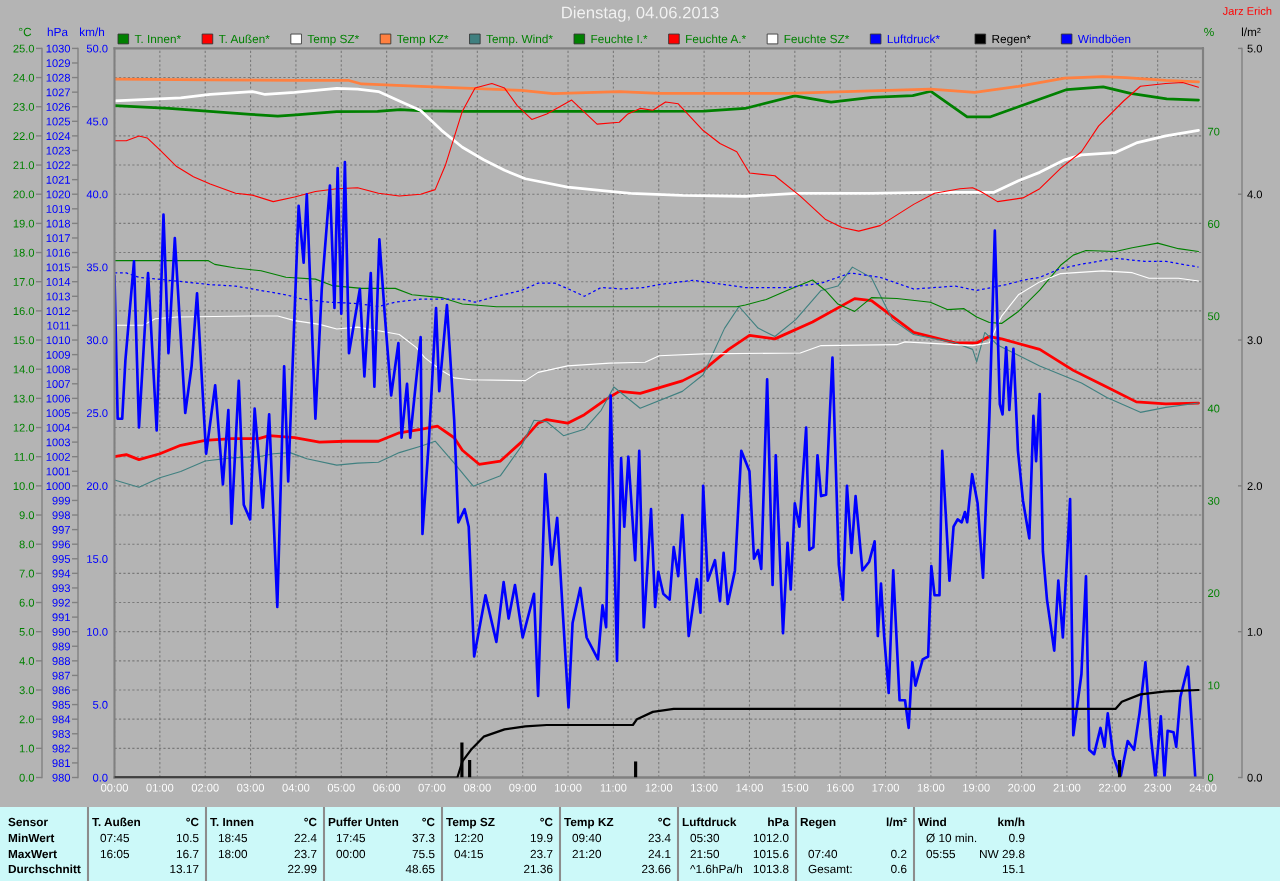 The image size is (1280, 881). What do you see at coordinates (422, 40) in the screenshot?
I see `legend-label: Temp KZ*` at bounding box center [422, 40].